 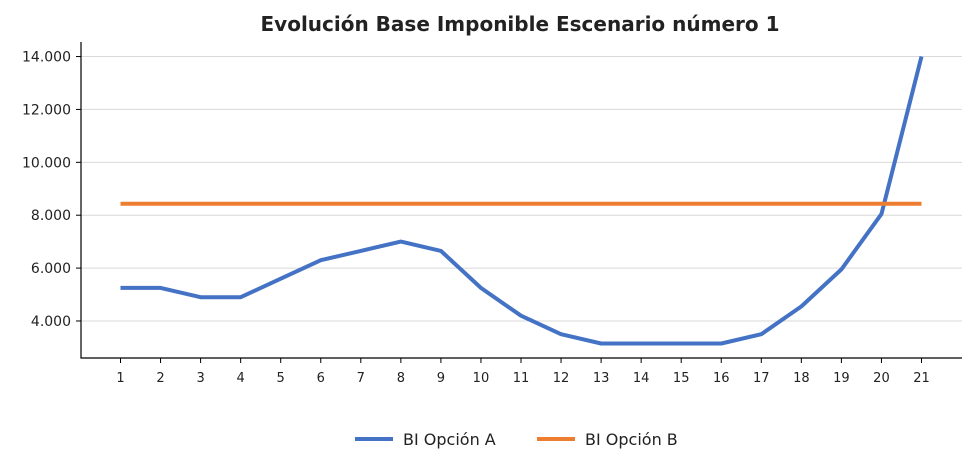 What do you see at coordinates (46, 163) in the screenshot?
I see `y-tick-label: 10.000` at bounding box center [46, 163].